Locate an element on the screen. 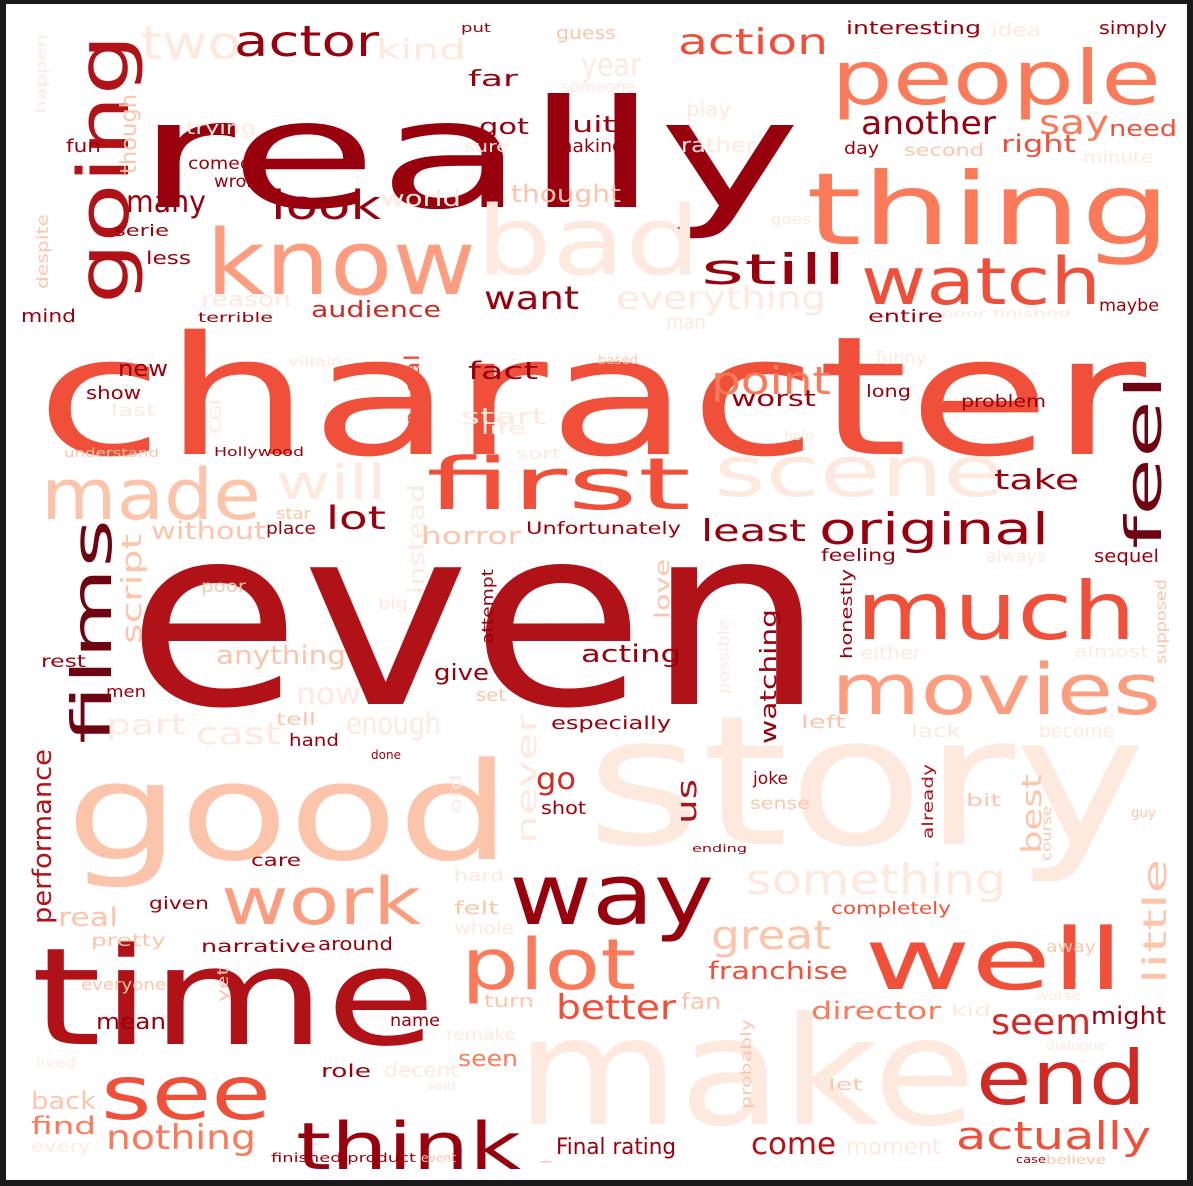 Image resolution: width=1193 pixels, height=1186 pixels. word-worse: worse is located at coordinates (1058, 996).